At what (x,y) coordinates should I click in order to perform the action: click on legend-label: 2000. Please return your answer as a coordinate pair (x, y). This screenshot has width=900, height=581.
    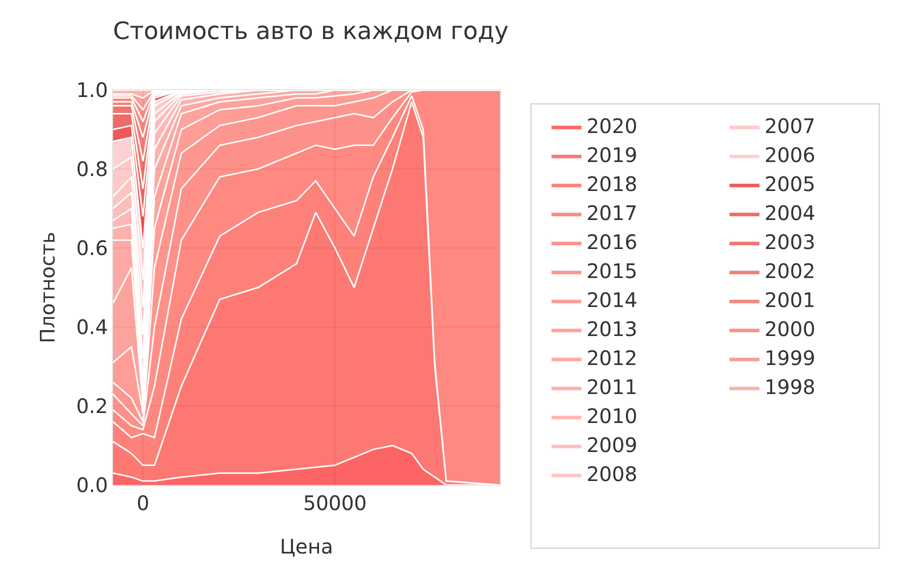
    Looking at the image, I should click on (790, 329).